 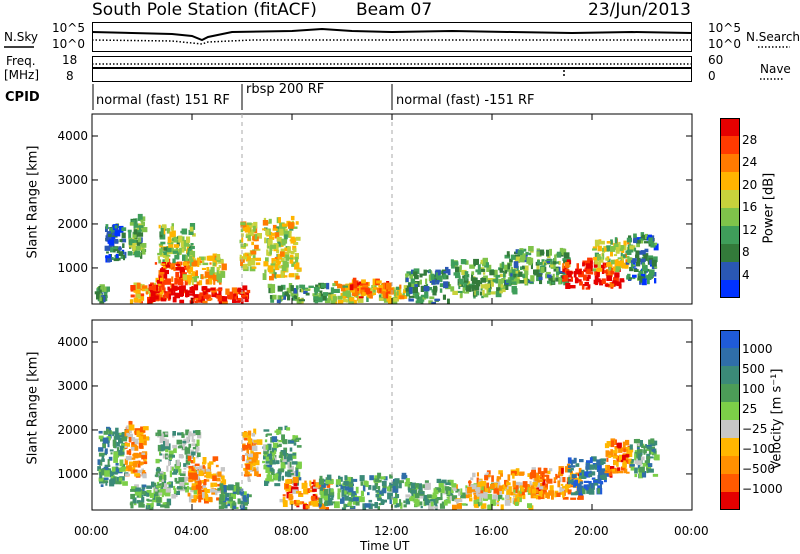 What do you see at coordinates (730, 465) in the screenshot?
I see `velocity-colorbar-cell` at bounding box center [730, 465].